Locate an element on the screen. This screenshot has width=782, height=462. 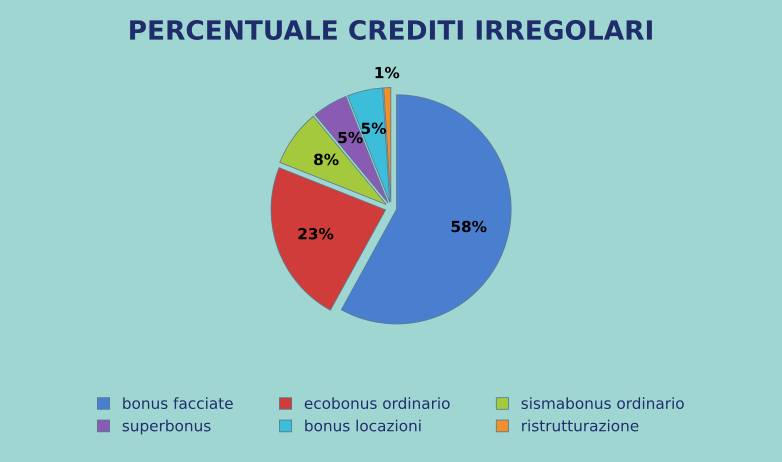
legend-label: ecobonus ordinario is located at coordinates (377, 403).